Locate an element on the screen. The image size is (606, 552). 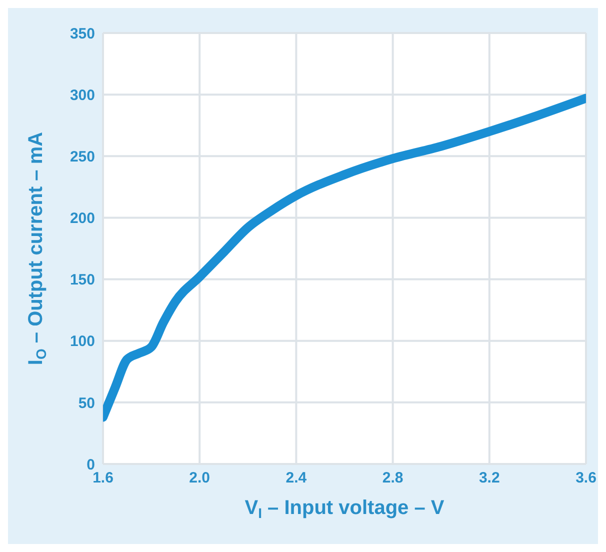
y-tick-label: 50 is located at coordinates (86, 403).